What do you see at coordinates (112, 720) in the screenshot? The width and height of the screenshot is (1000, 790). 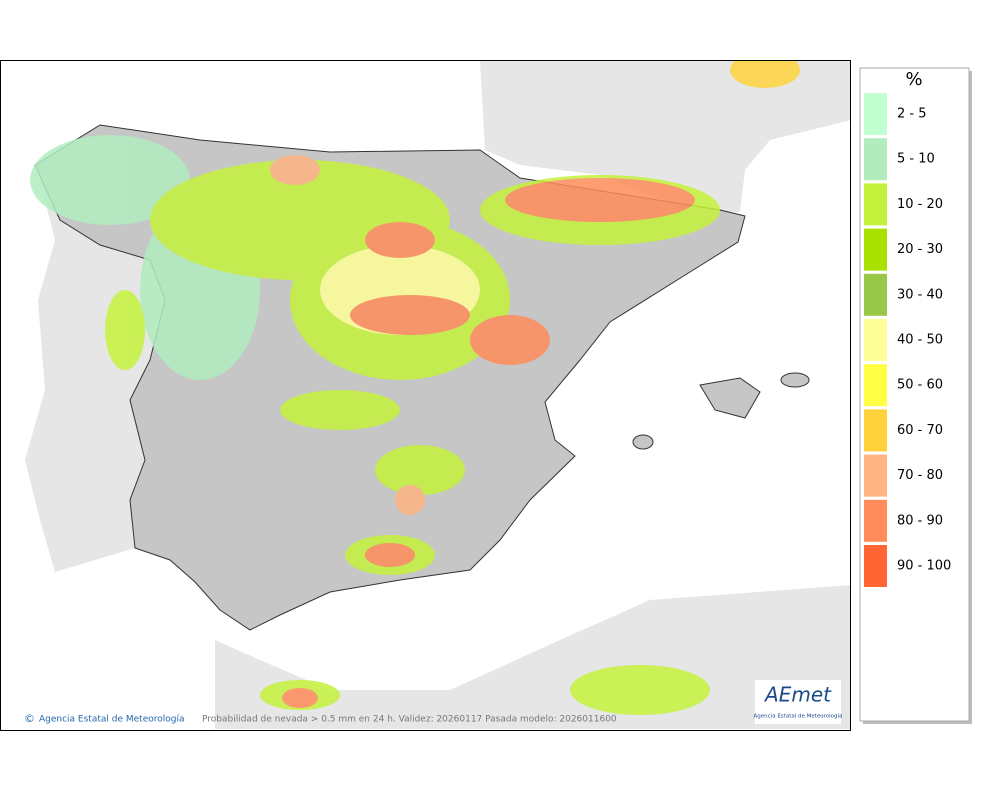 I see `agency-credit: Agencia Estatal de Meteorología` at bounding box center [112, 720].